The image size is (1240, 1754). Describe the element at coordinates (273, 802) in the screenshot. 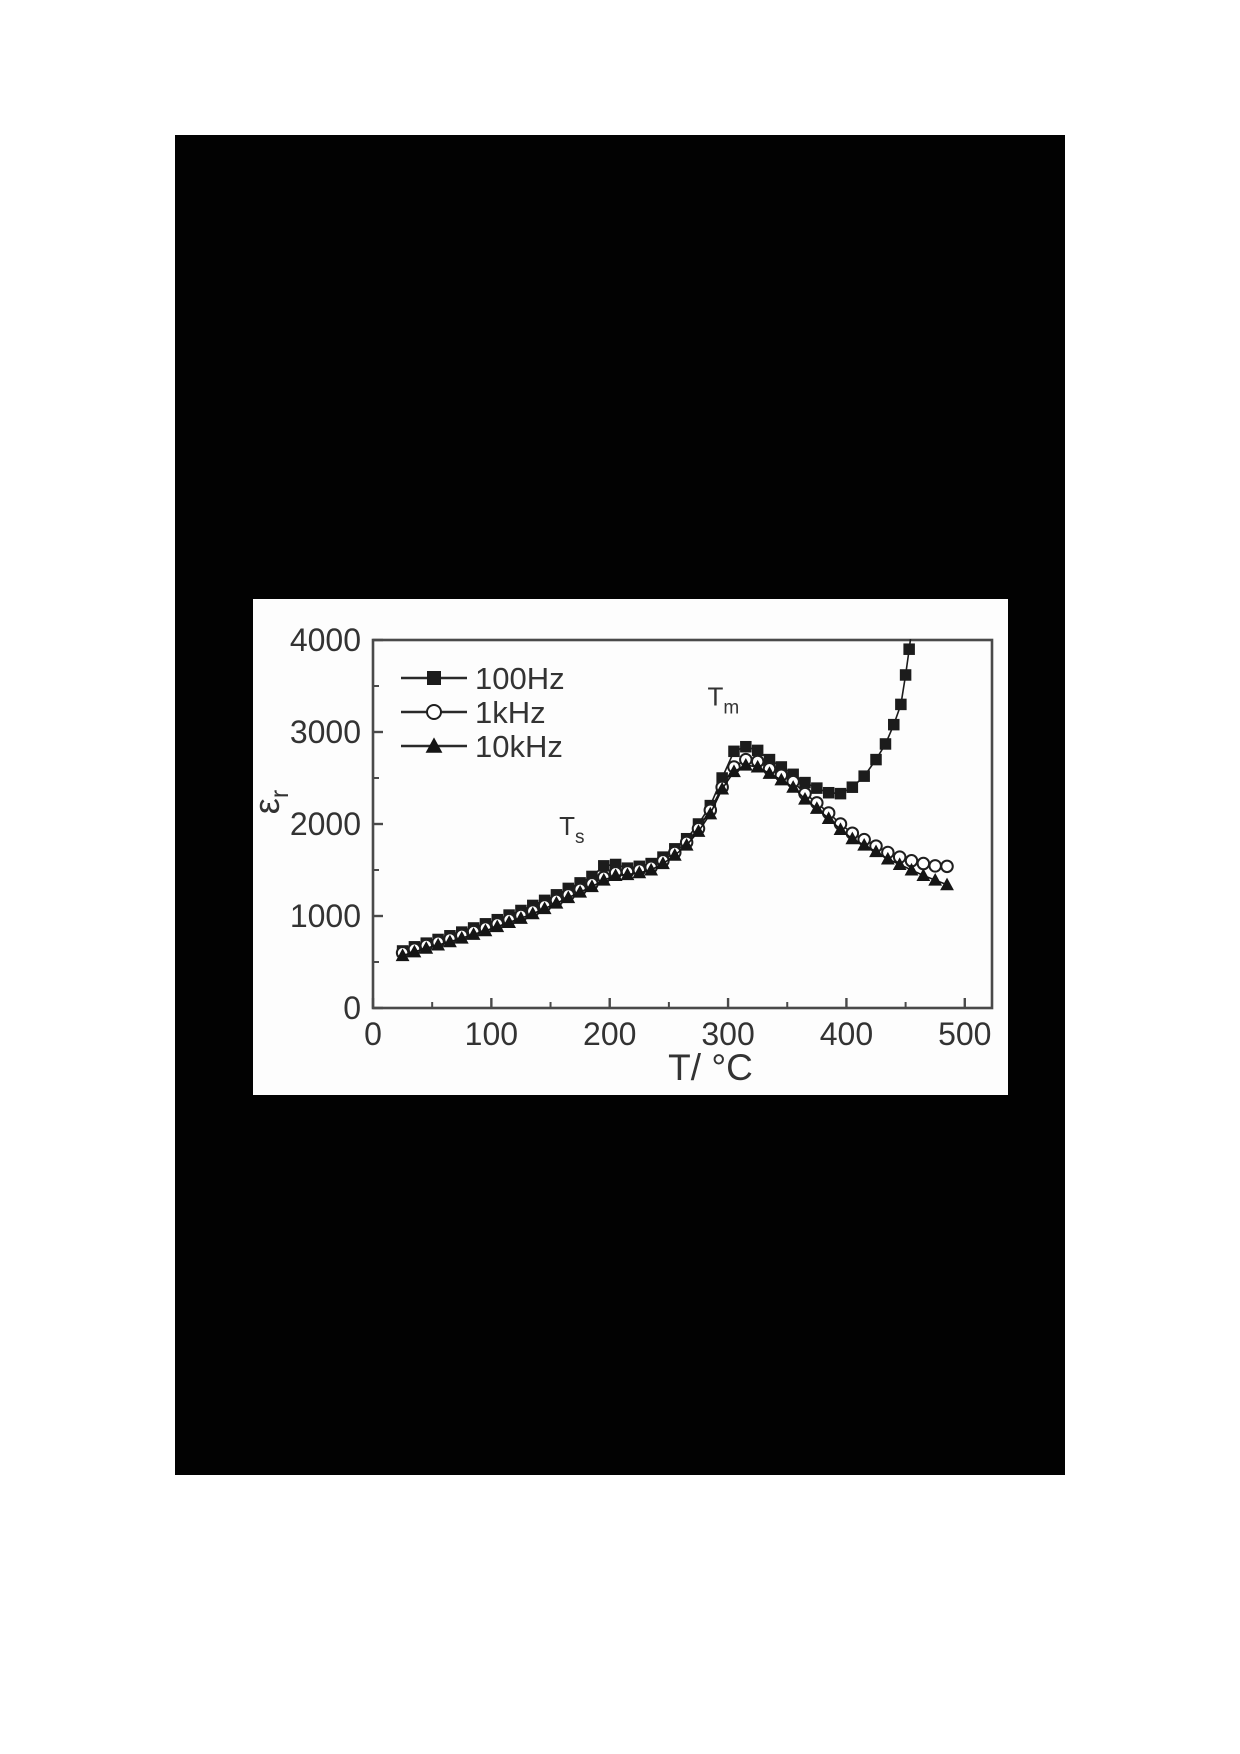

I see `y-axis-label: εr` at that location.